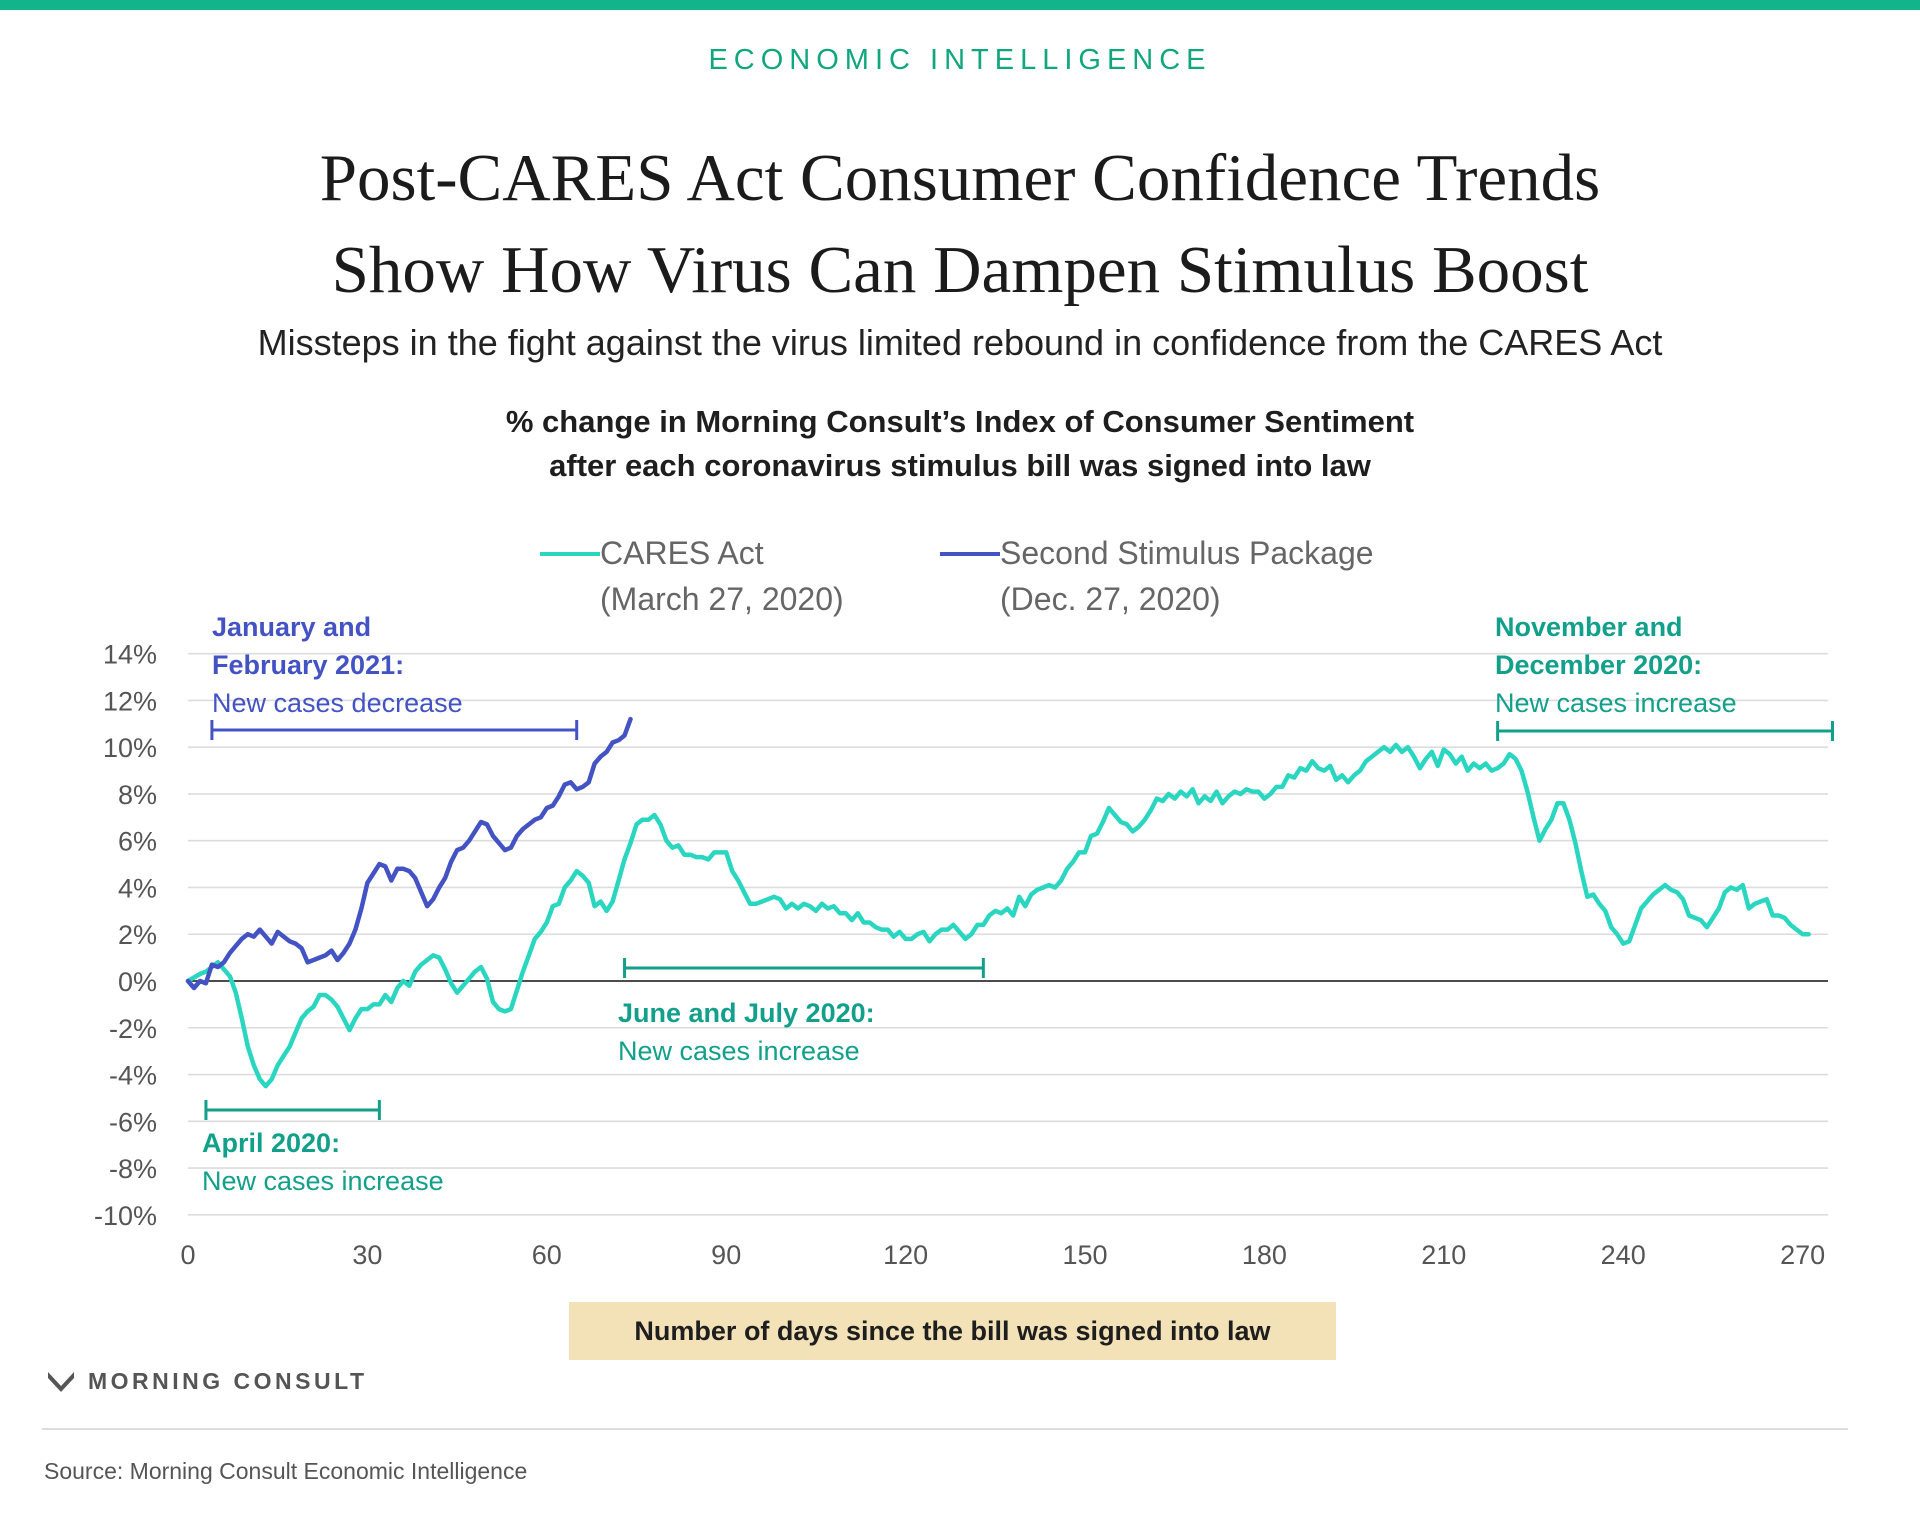 The image size is (1920, 1536). I want to click on annotation-title: January and, so click(291, 627).